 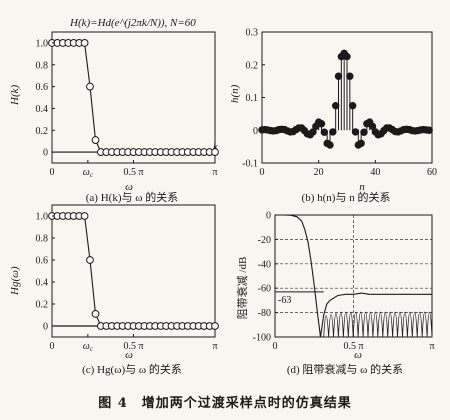 What do you see at coordinates (284, 300) in the screenshot?
I see `panel-d-annotation: -63` at bounding box center [284, 300].